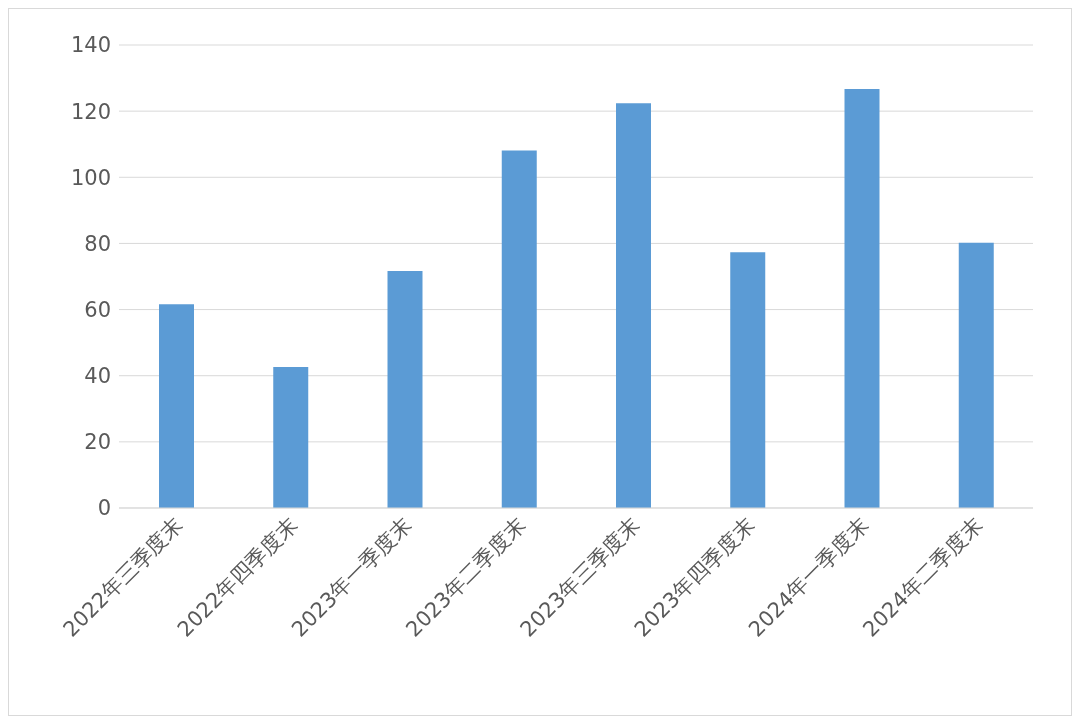 The height and width of the screenshot is (725, 1080). Describe the element at coordinates (97, 442) in the screenshot. I see `y-tick-label: 20` at that location.